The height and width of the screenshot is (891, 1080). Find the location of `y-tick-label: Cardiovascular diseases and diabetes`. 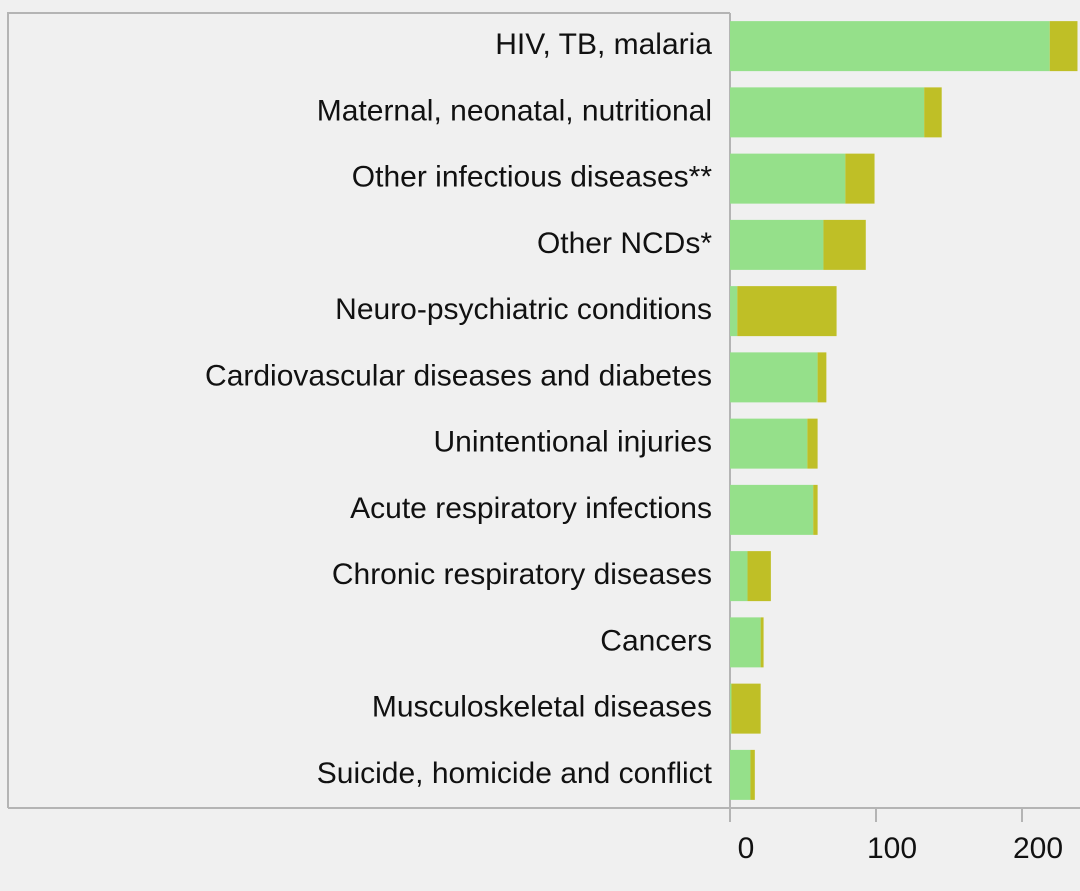

y-tick-label: Cardiovascular diseases and diabetes is located at coordinates (458, 375).